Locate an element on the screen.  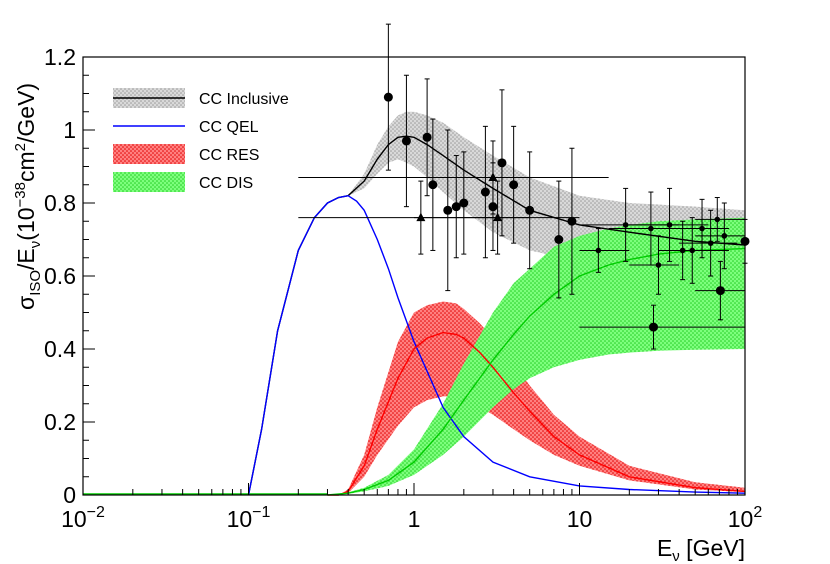
y-axis-title: σISO/Eν(10−38cm2/GeV) is located at coordinates (28, 196).